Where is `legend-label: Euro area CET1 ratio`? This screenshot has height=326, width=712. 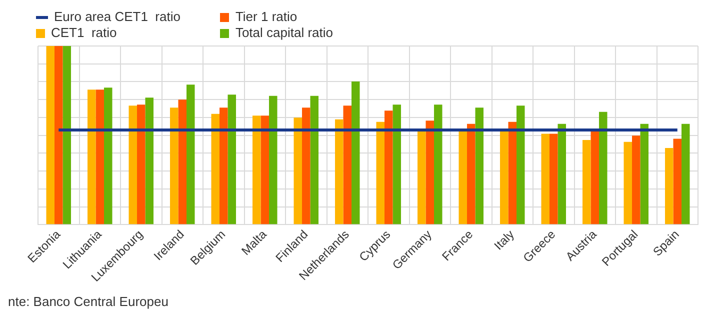 legend-label: Euro area CET1 ratio is located at coordinates (117, 17).